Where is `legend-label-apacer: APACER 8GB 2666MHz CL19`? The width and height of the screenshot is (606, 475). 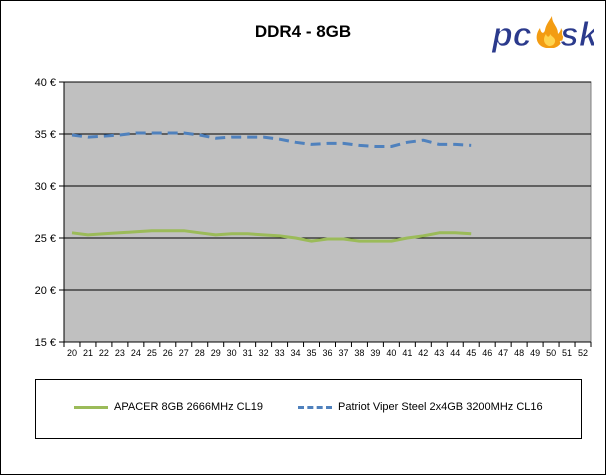
legend-label-apacer: APACER 8GB 2666MHz CL19 is located at coordinates (188, 407).